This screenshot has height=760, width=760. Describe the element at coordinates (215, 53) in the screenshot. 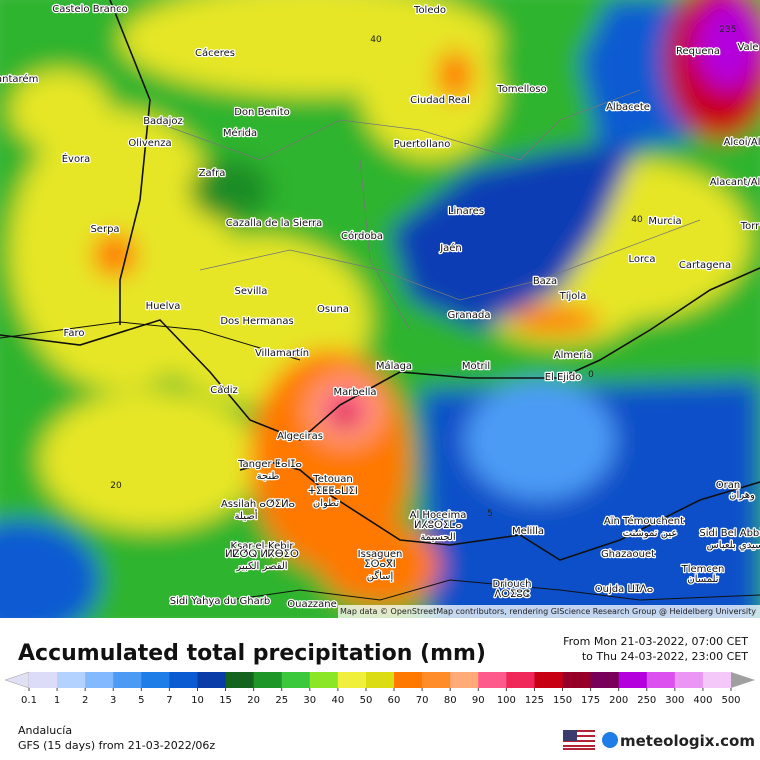

I see `place-label: Cáceres` at that location.